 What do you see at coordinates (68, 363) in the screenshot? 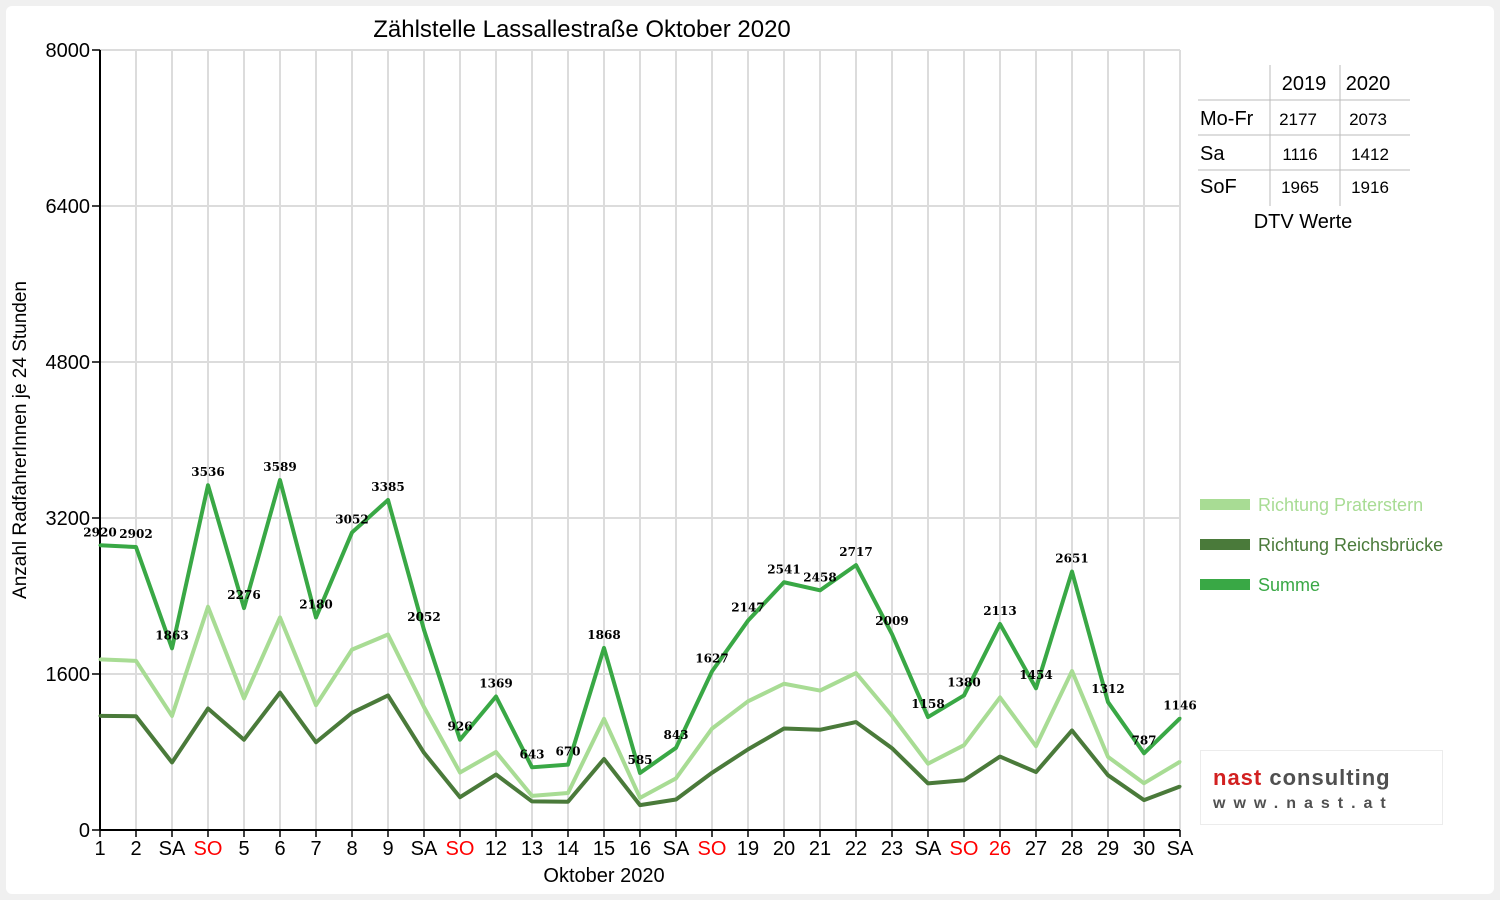
I see `y-tick-label: 4800` at bounding box center [68, 363].